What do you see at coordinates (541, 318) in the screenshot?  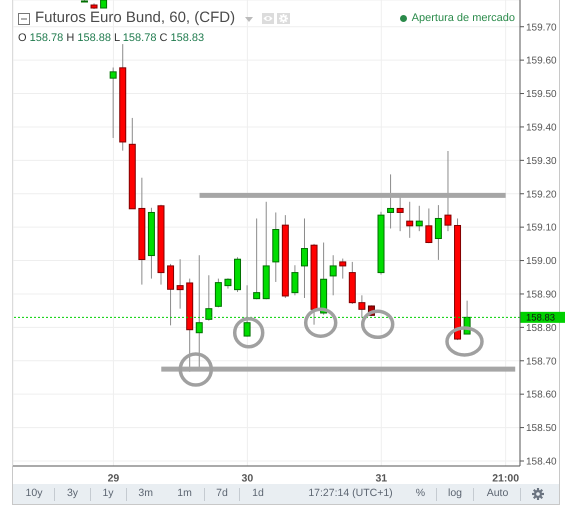 I see `ref-line-label: 158.83` at bounding box center [541, 318].